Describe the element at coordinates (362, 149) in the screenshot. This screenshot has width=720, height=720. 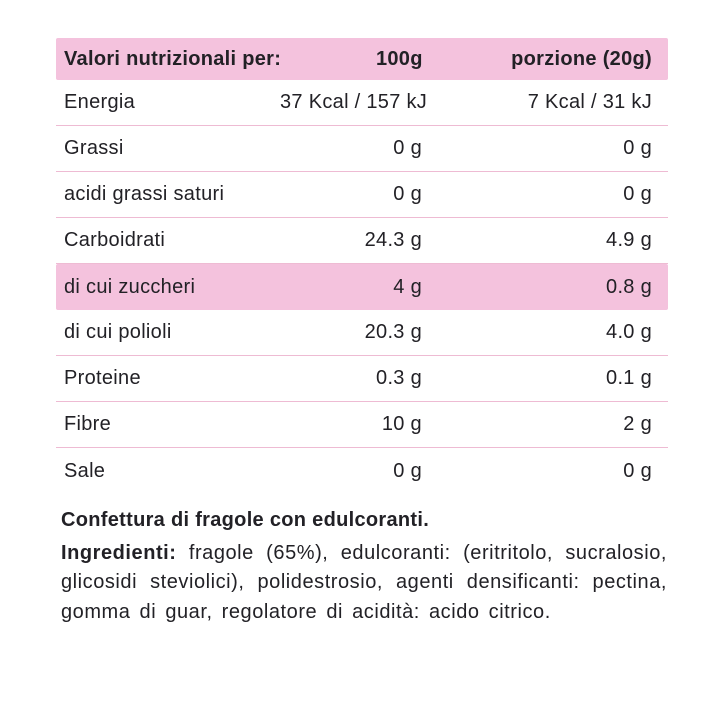
I see `table-row: Grassi 0 g 0 g` at that location.